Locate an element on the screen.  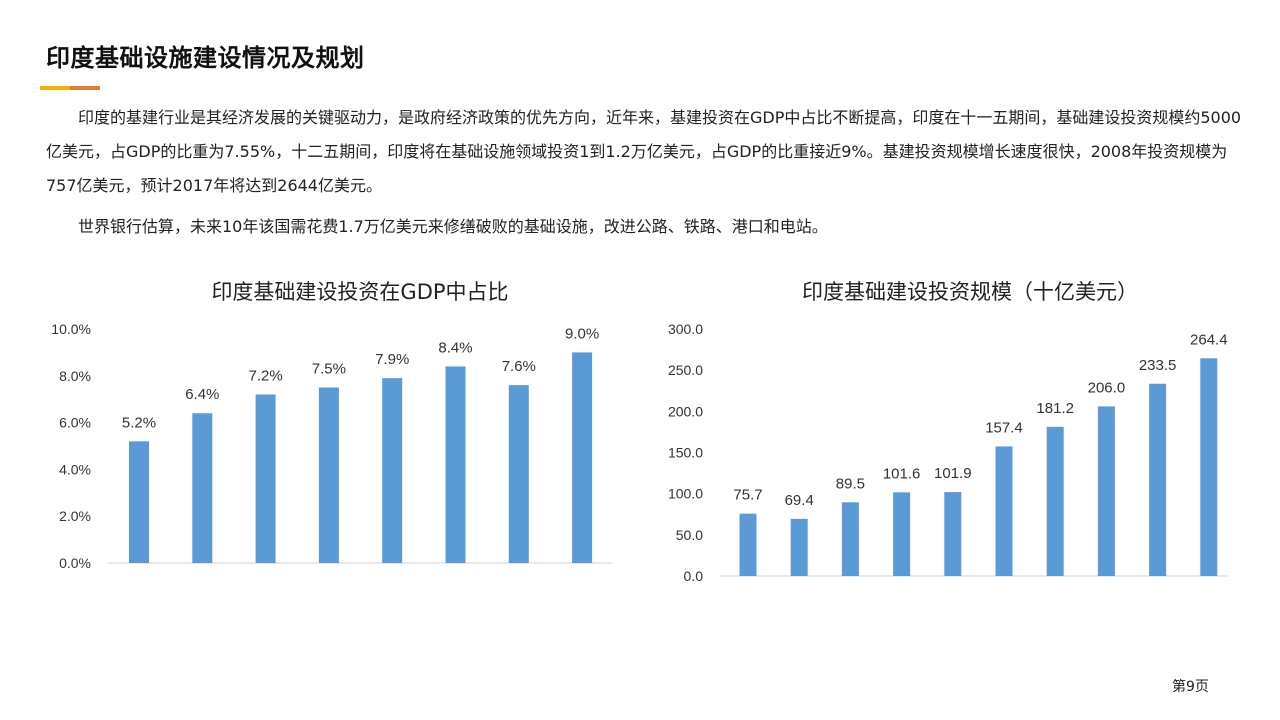
title-underline is located at coordinates (70, 88).